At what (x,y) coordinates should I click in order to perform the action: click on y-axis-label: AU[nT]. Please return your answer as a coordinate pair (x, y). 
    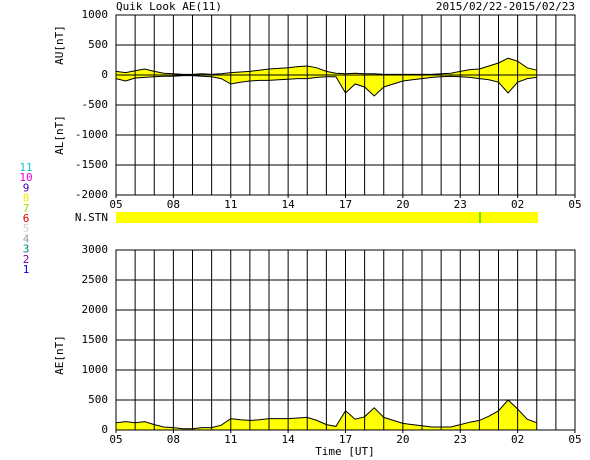
    Looking at the image, I should click on (59, 45).